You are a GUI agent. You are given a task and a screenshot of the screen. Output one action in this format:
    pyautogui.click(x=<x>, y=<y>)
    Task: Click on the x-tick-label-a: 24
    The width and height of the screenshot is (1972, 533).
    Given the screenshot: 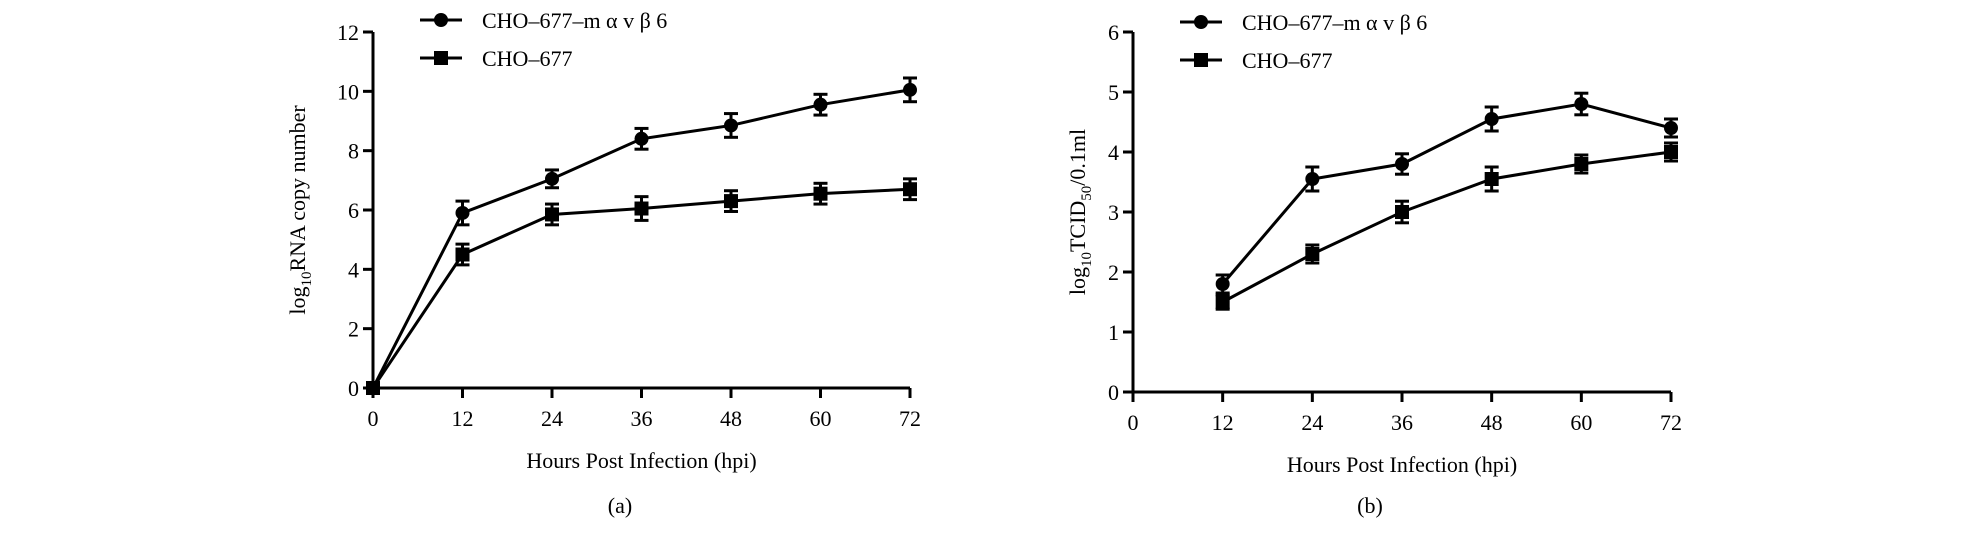 What is the action you would take?
    pyautogui.click(x=552, y=418)
    